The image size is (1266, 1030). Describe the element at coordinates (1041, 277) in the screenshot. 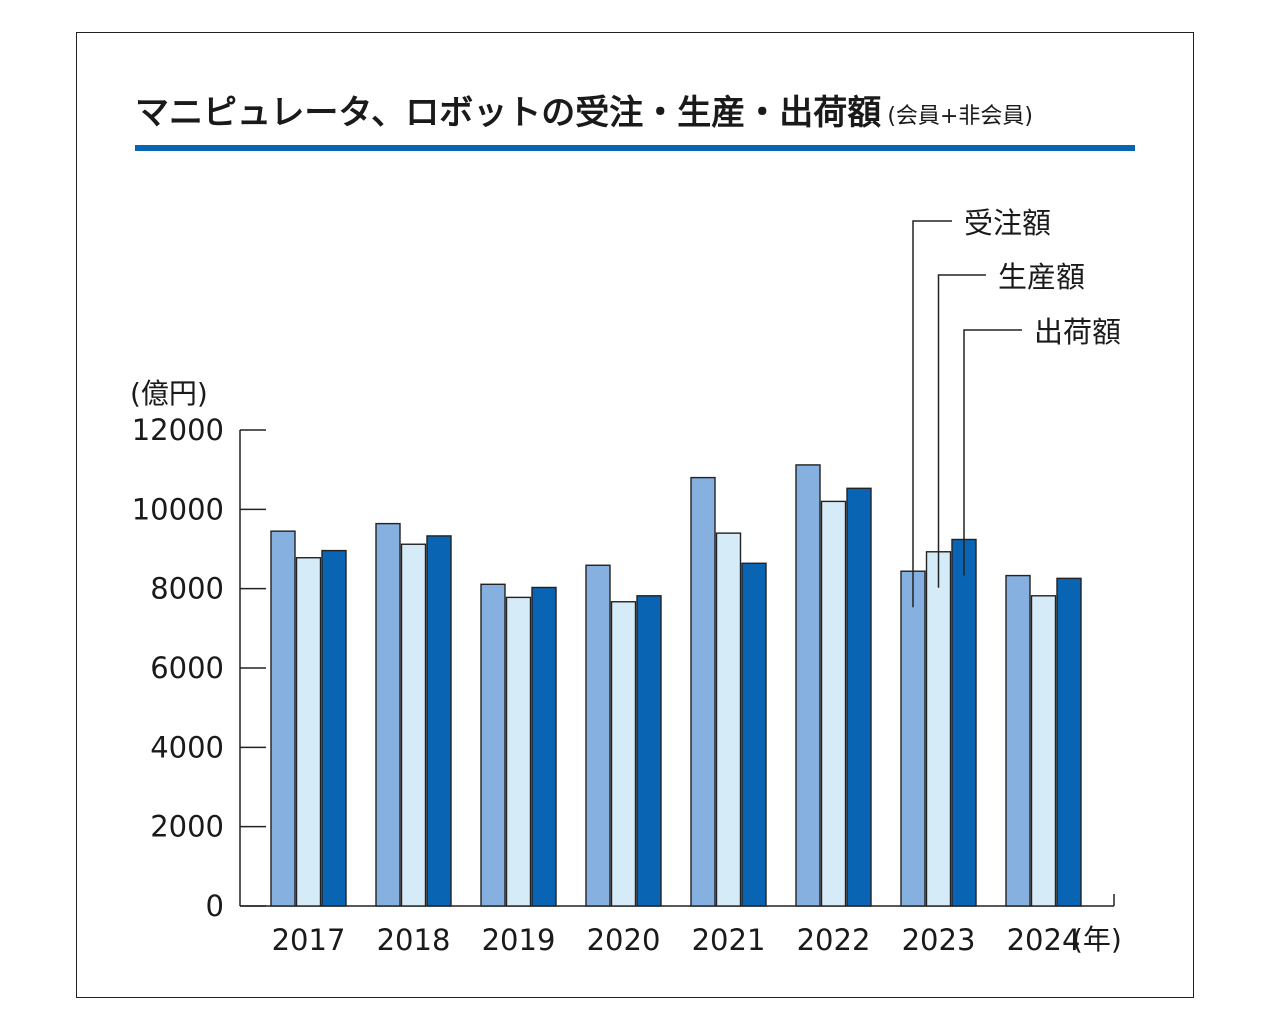

I see `legend-label: 生産額` at that location.